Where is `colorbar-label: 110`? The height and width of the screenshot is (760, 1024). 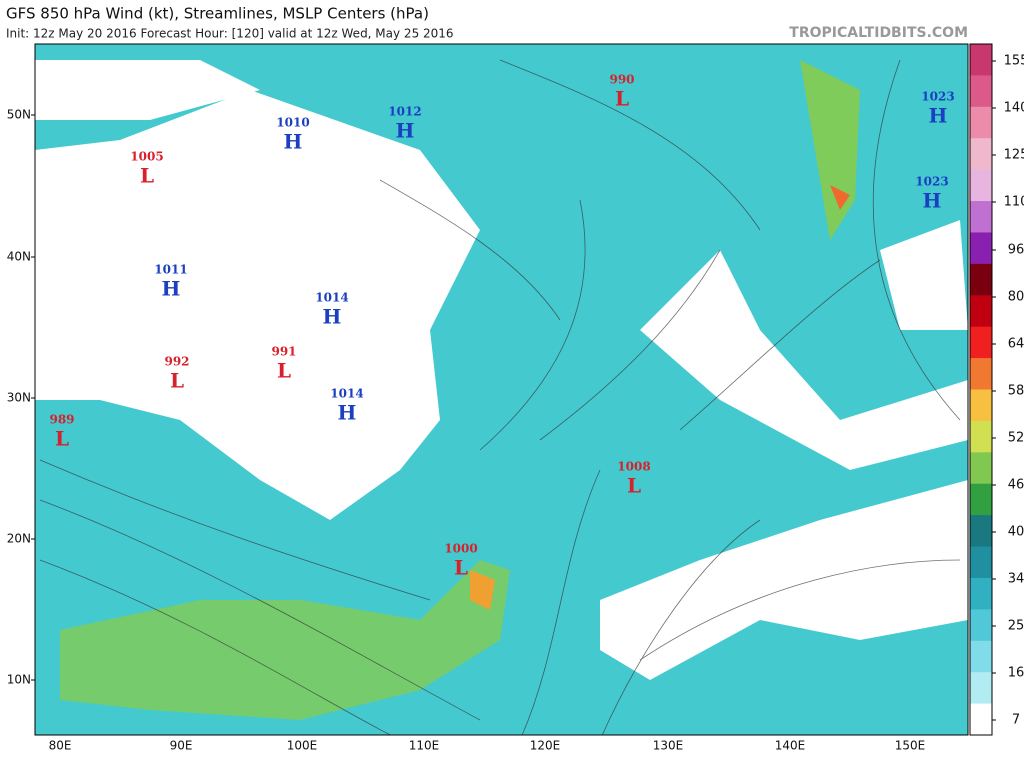
colorbar-label: 110 is located at coordinates (1014, 202).